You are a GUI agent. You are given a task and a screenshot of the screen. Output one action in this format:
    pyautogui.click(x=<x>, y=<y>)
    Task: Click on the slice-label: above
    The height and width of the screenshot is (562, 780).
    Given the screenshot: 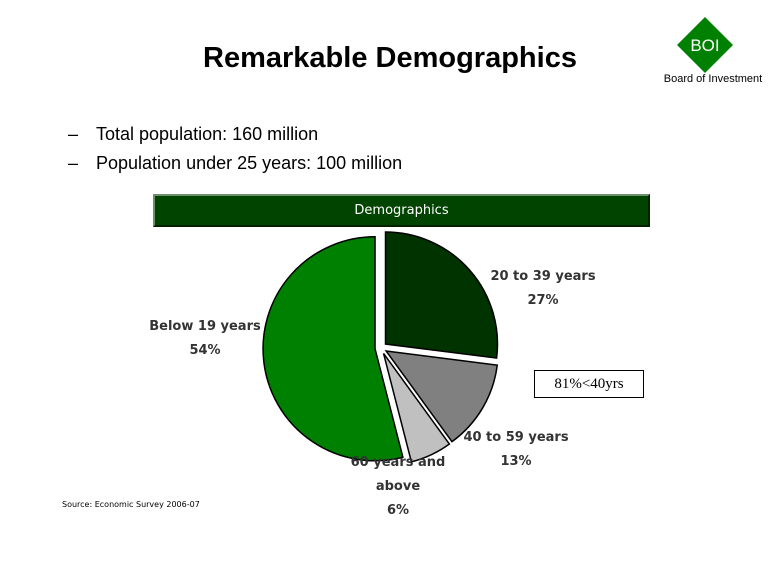 What is the action you would take?
    pyautogui.click(x=398, y=486)
    